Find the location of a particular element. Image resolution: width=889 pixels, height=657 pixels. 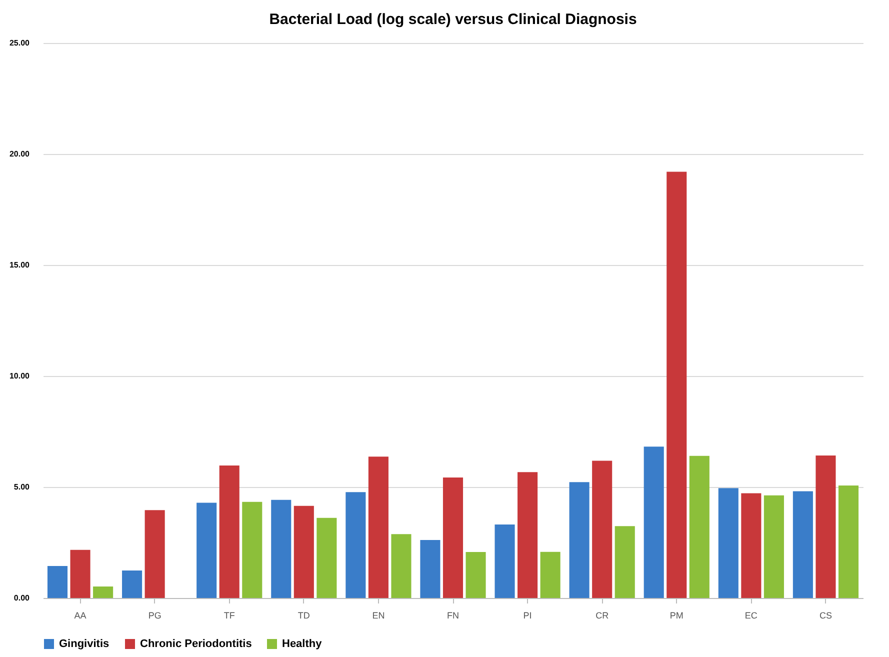

y-tick-label: 20.00 is located at coordinates (19, 154).